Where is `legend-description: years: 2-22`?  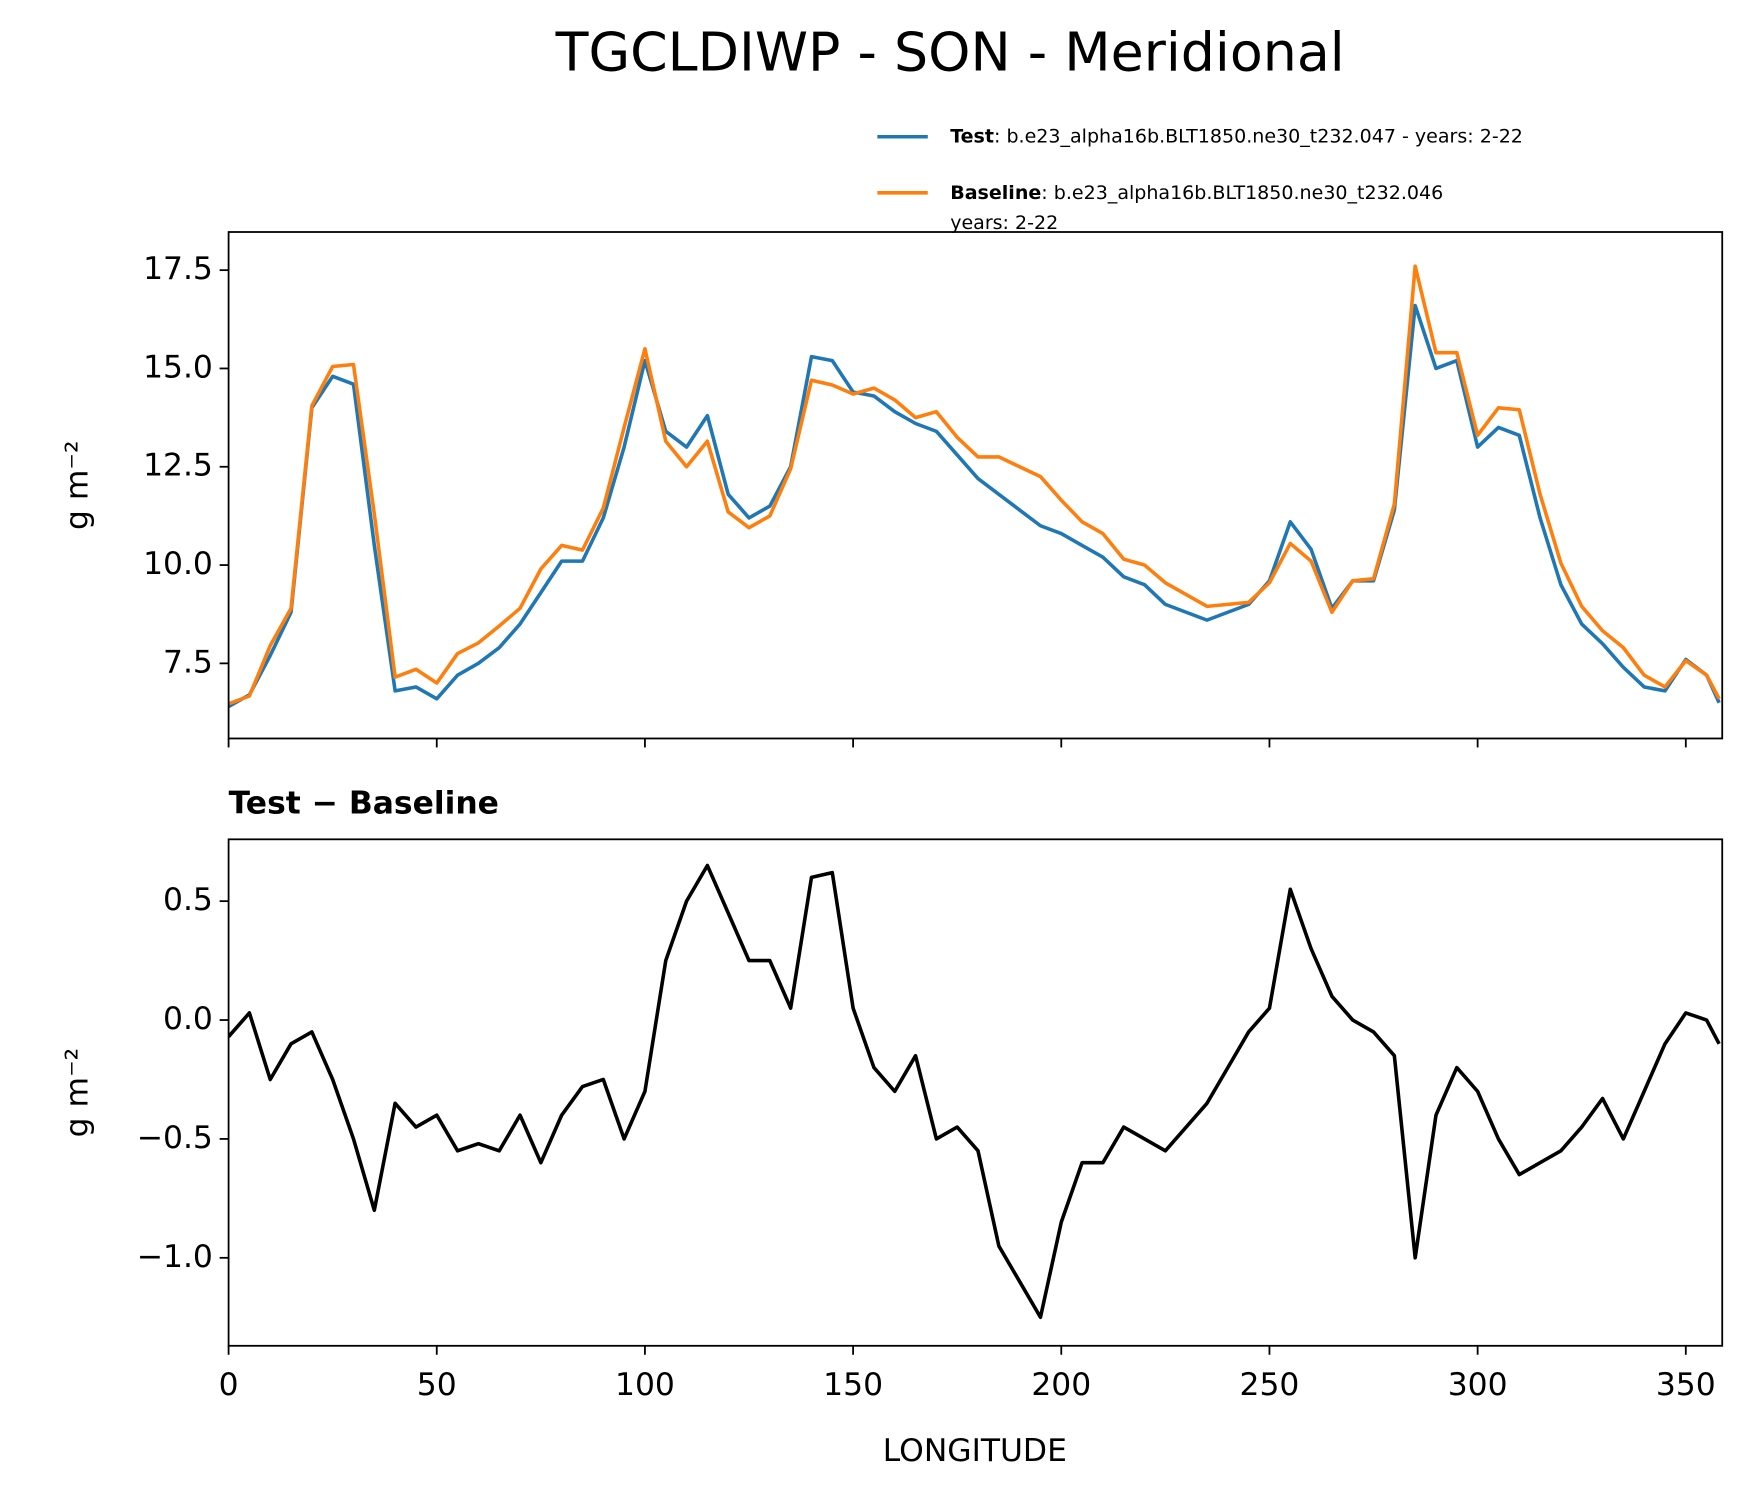
legend-description: years: 2-22 is located at coordinates (1004, 223).